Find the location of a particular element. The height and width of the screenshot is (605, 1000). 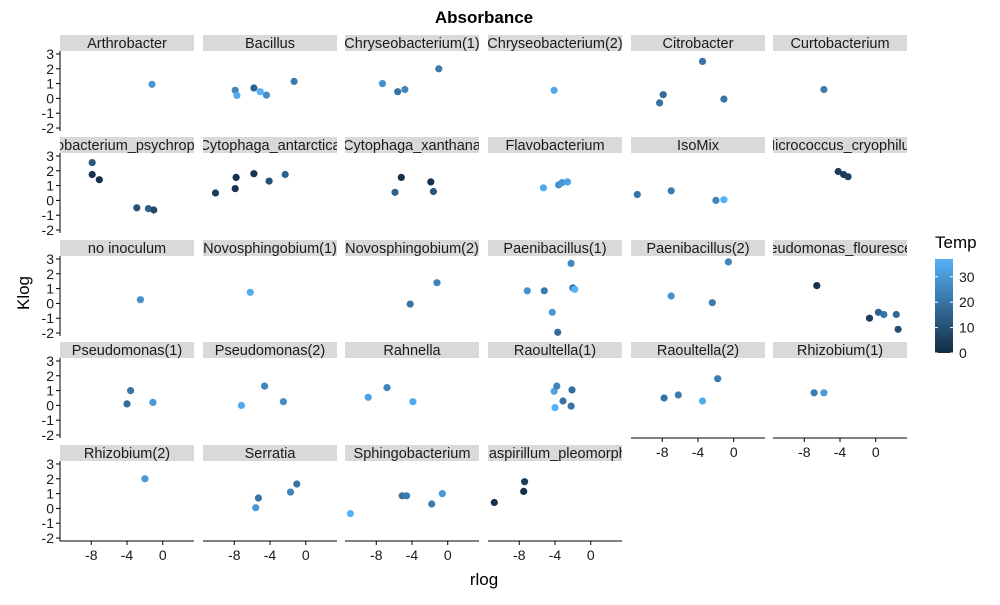

facet-strip-label: Arthrobacterium_psychrophilum is located at coordinates (127, 146).